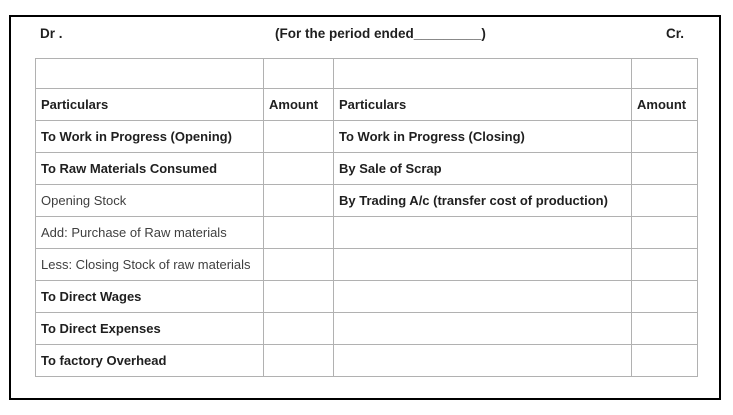 This screenshot has height=415, width=733. What do you see at coordinates (149, 296) in the screenshot?
I see `debit-particulars-cell: To Direct Wages` at bounding box center [149, 296].